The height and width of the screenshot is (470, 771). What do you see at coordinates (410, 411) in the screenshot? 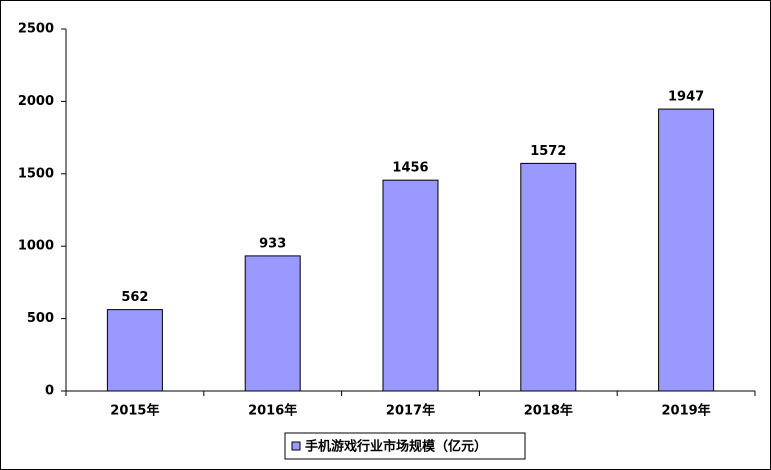
I see `x-tick-label: 2017年` at bounding box center [410, 411].